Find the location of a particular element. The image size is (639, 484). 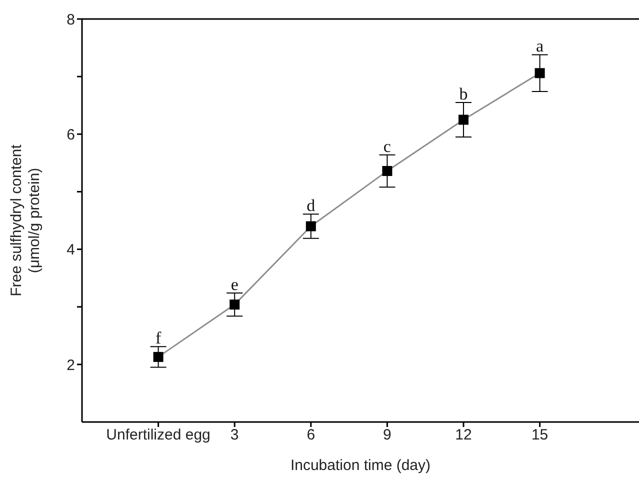

x-tick-label: 15 is located at coordinates (539, 435).